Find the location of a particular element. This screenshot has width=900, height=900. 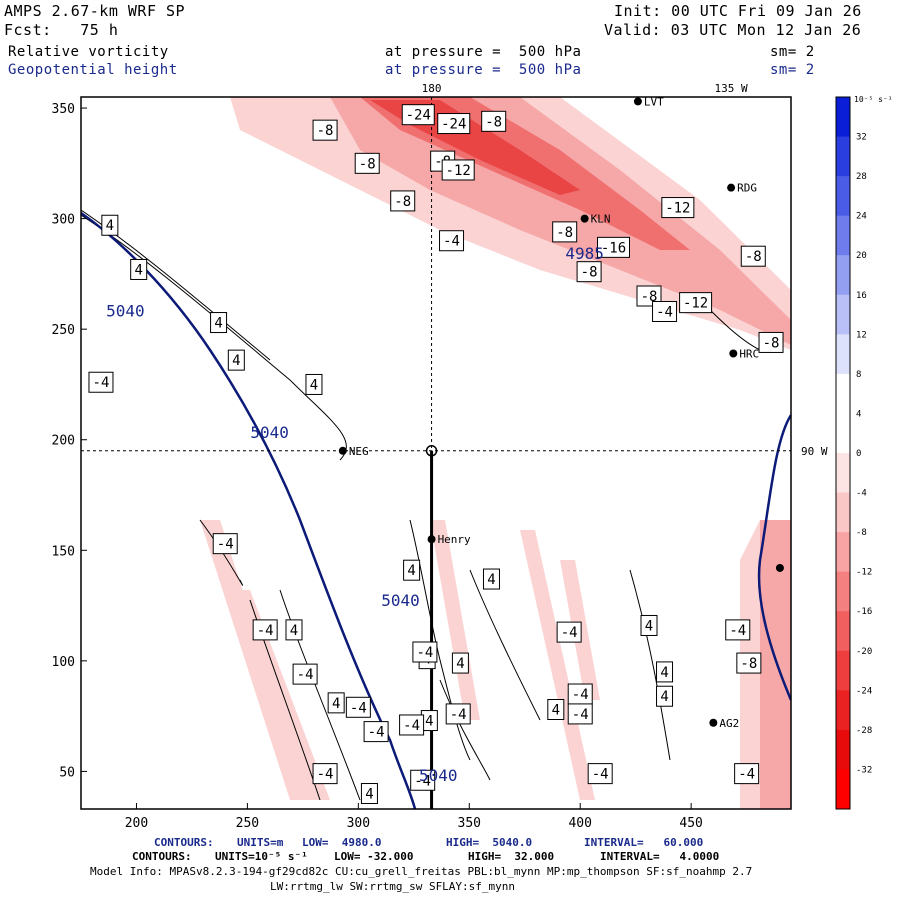

valid-time: Valid: 03 UTC Mon 12 Jan 26 is located at coordinates (733, 30).